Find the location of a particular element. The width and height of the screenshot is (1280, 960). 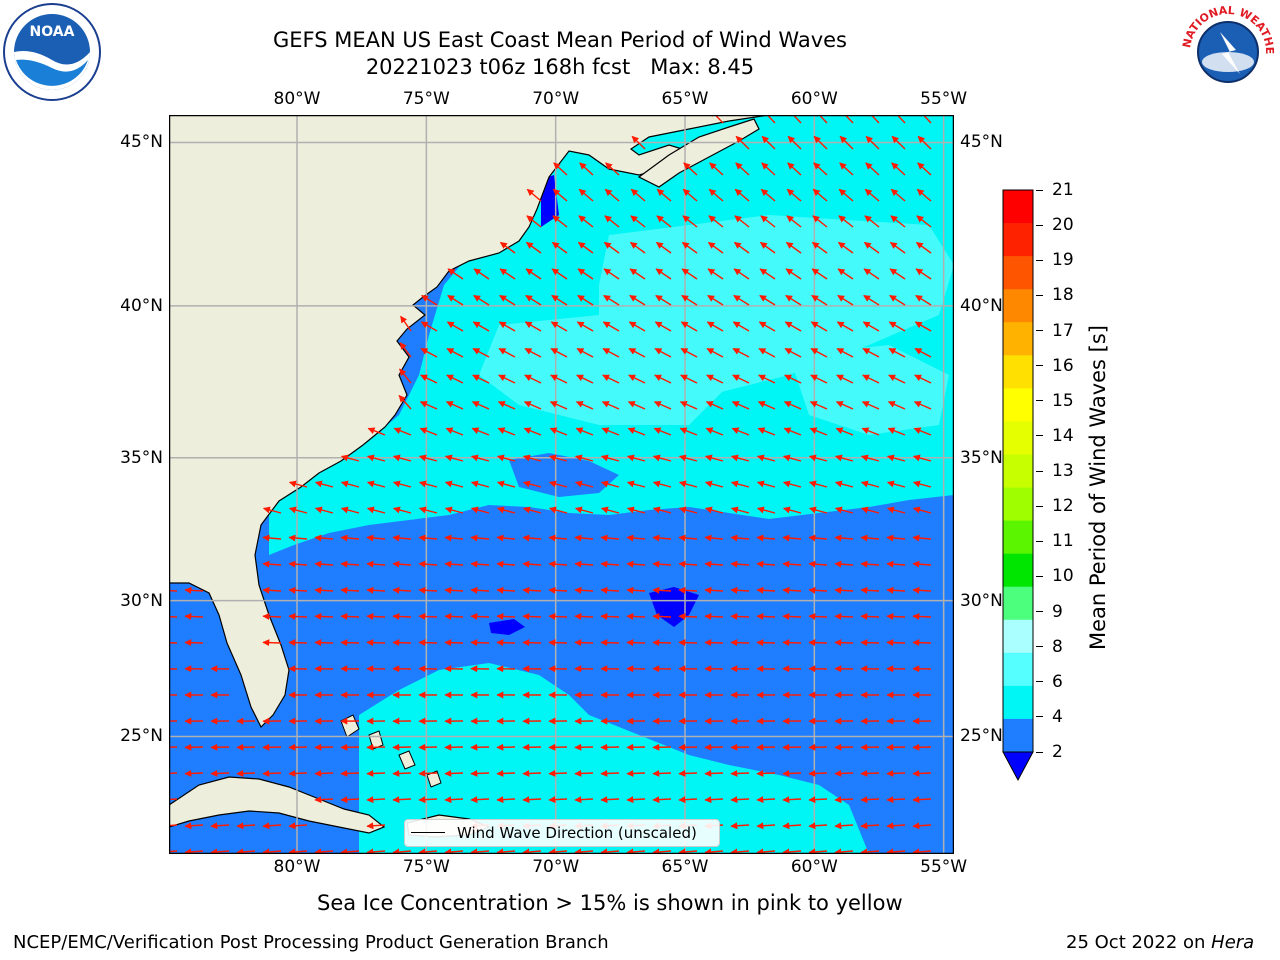

colorbar is located at coordinates (1018, 485).